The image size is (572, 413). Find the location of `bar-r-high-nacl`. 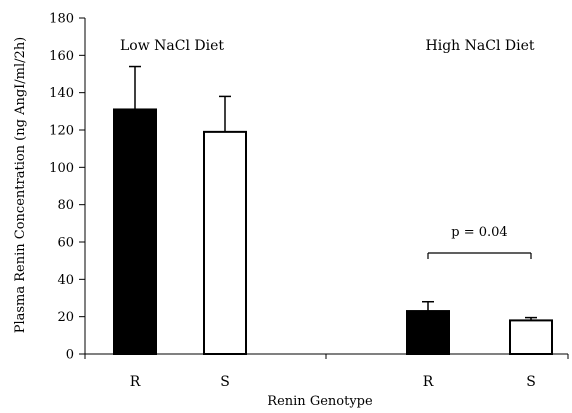

bar-r-high-nacl is located at coordinates (428, 333).